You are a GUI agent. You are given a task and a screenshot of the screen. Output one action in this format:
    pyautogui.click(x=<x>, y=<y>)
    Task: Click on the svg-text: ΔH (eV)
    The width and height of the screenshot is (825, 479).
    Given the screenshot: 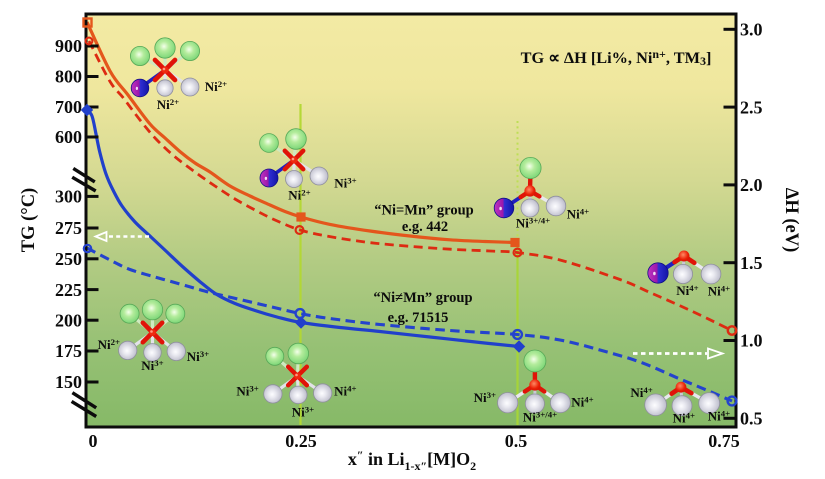 What is the action you would take?
    pyautogui.click(x=791, y=220)
    